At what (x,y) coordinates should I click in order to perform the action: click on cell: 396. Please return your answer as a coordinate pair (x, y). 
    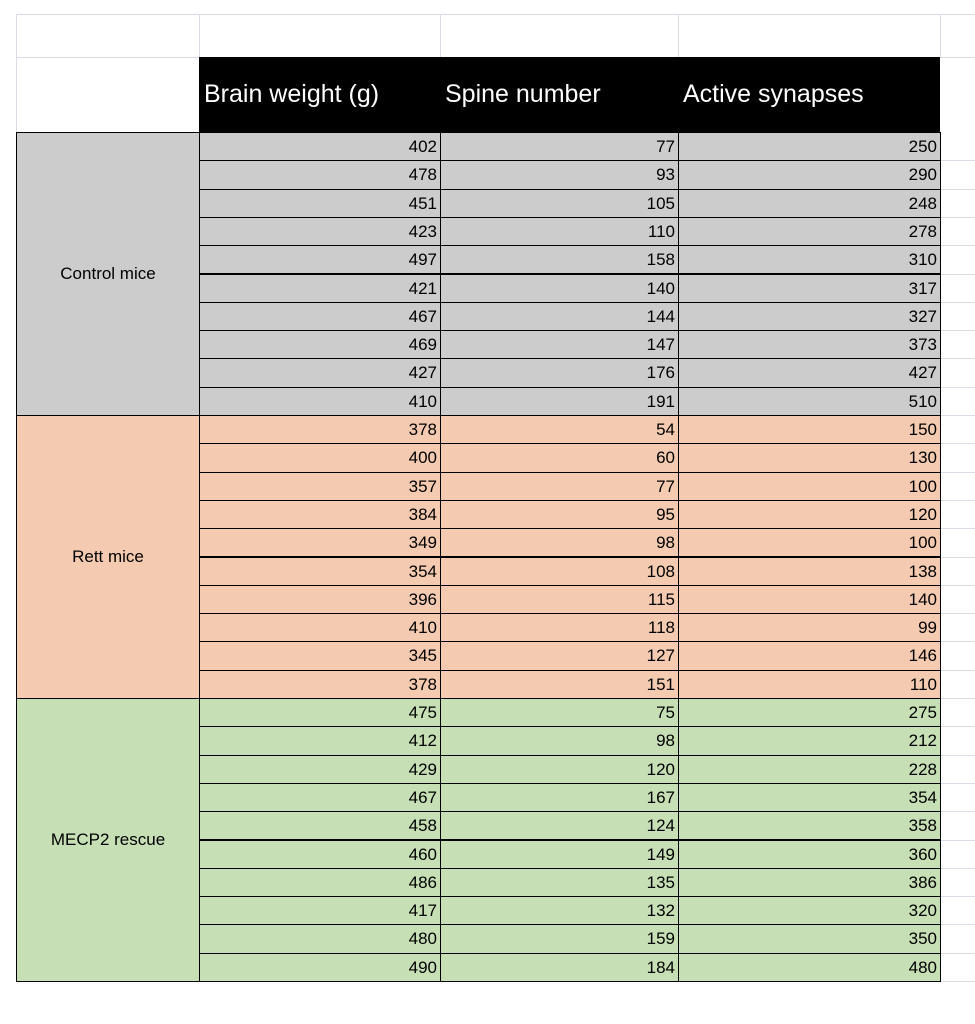
    Looking at the image, I should click on (320, 599).